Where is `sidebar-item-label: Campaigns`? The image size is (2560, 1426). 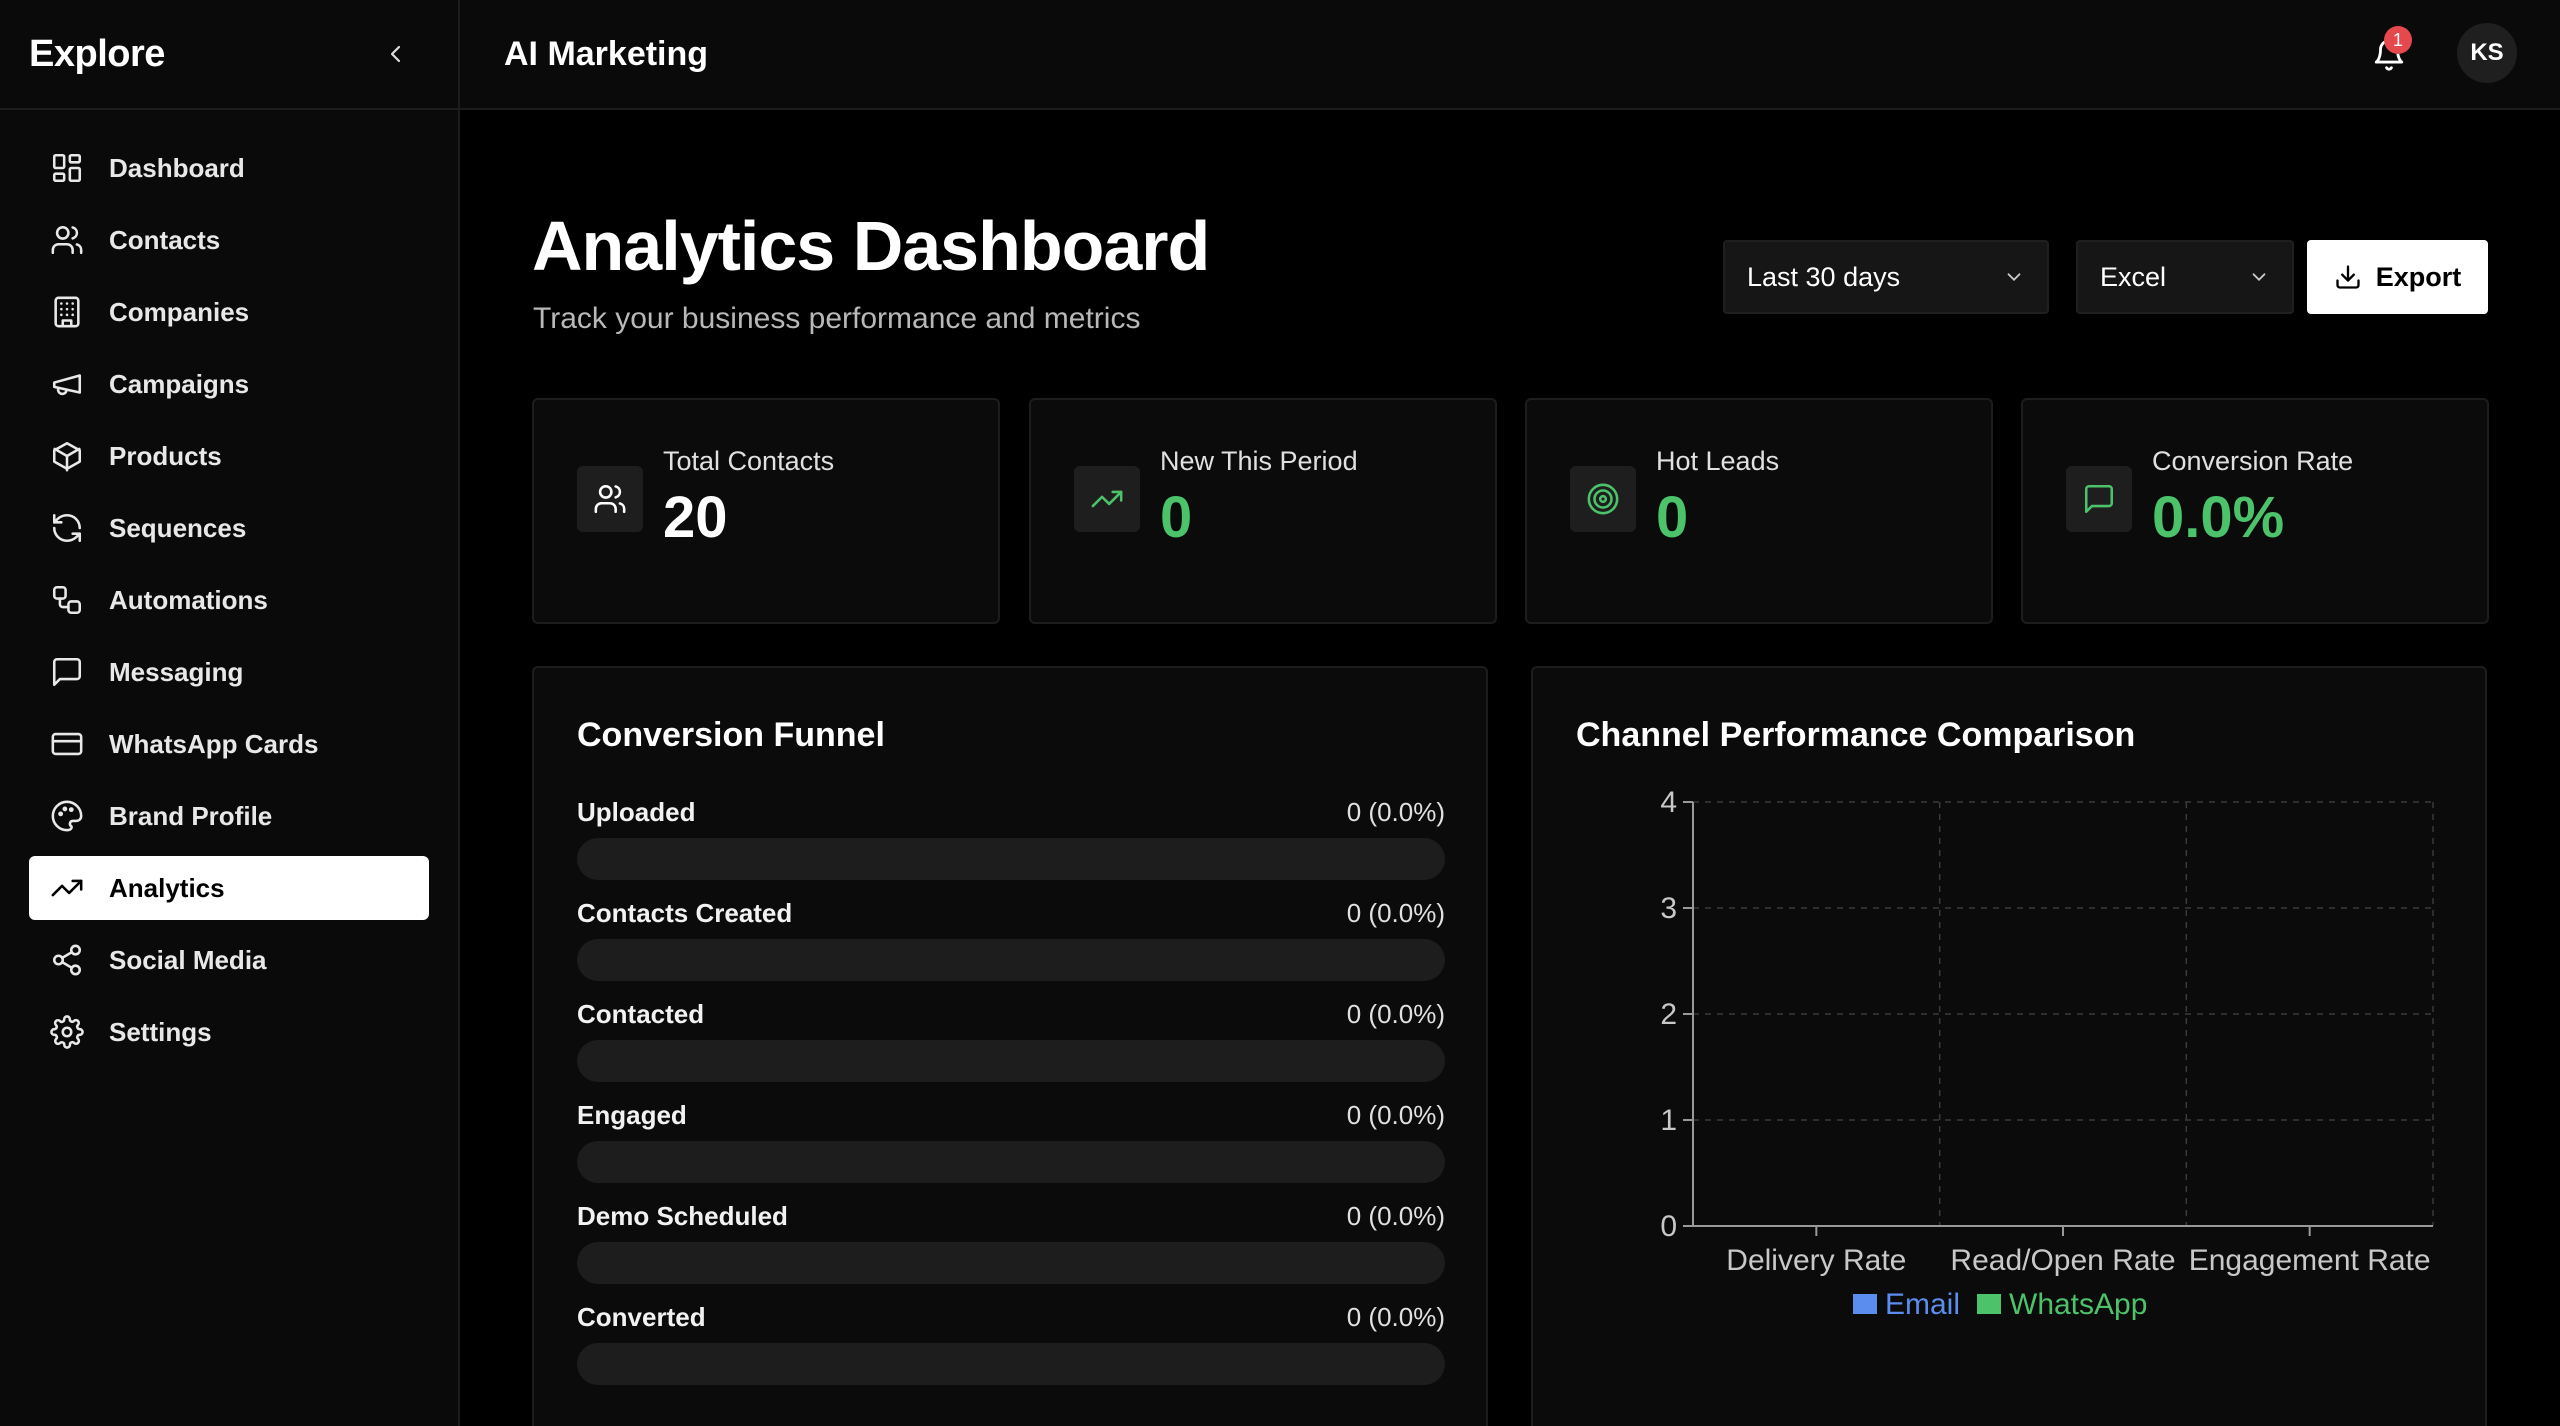 sidebar-item-label: Campaigns is located at coordinates (179, 383).